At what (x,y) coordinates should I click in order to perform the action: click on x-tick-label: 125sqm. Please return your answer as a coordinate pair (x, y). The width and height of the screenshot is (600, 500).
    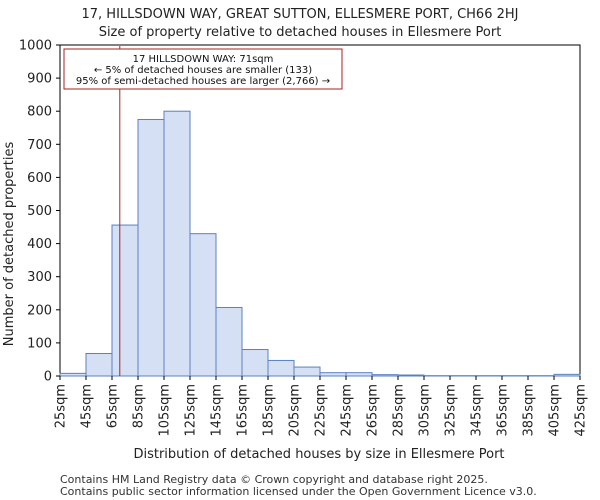
    Looking at the image, I should click on (191, 410).